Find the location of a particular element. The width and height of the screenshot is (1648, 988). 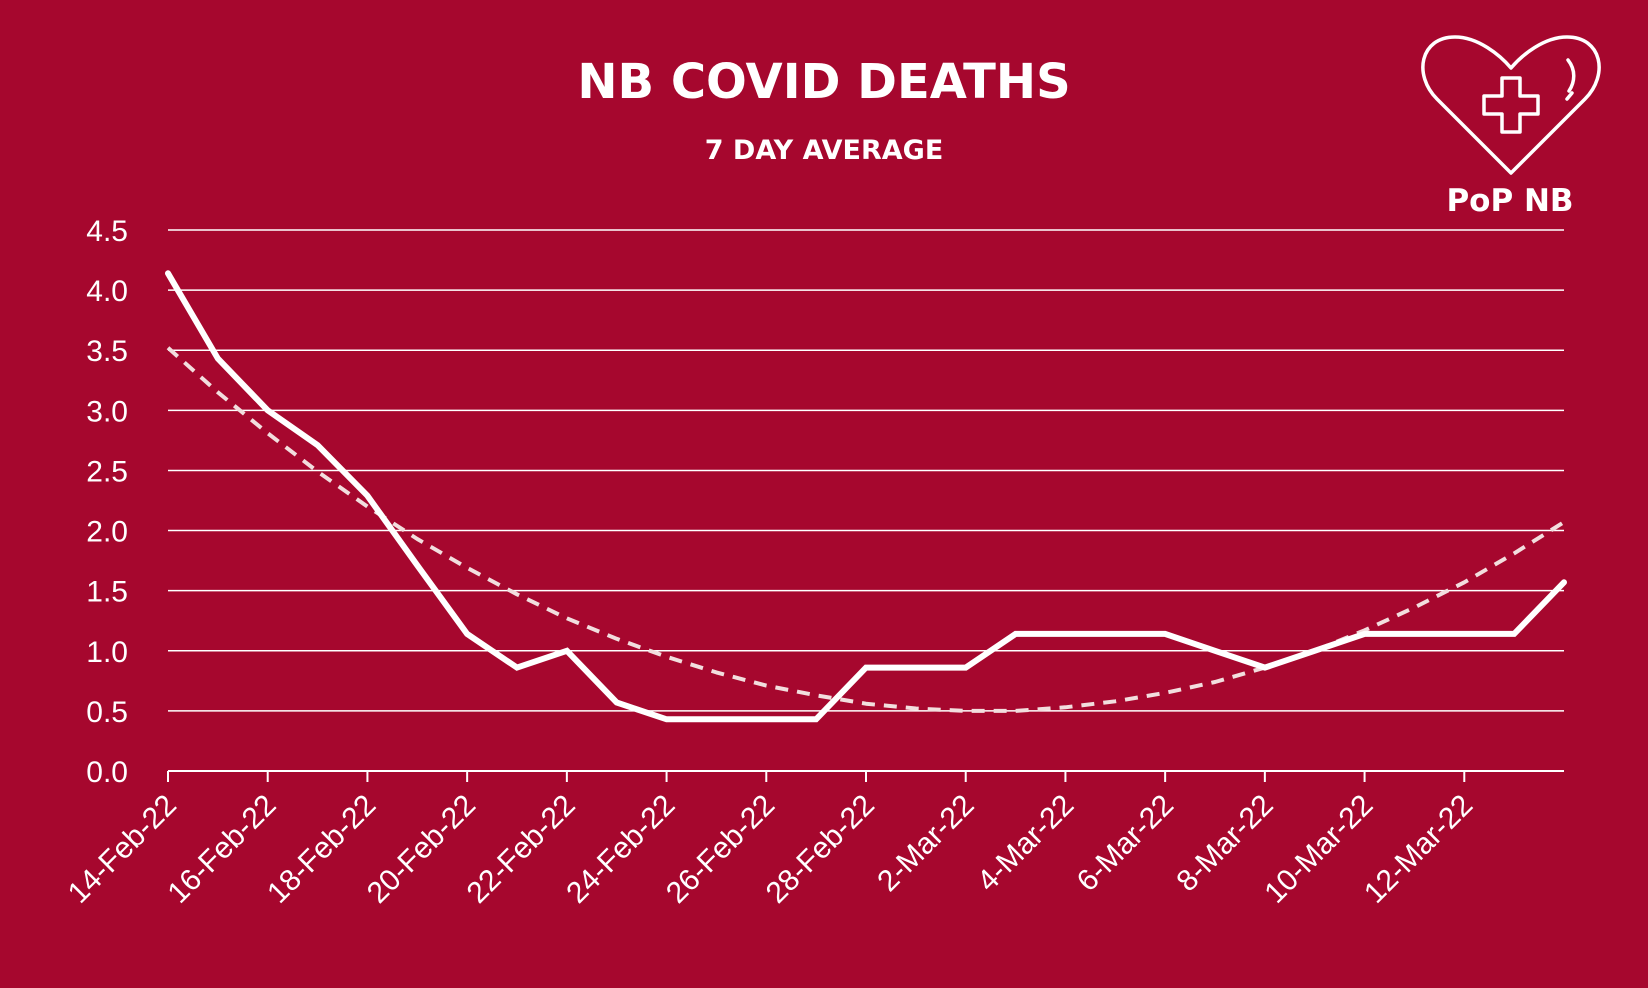

chart-subtitle: 7 DAY AVERAGE is located at coordinates (824, 150).